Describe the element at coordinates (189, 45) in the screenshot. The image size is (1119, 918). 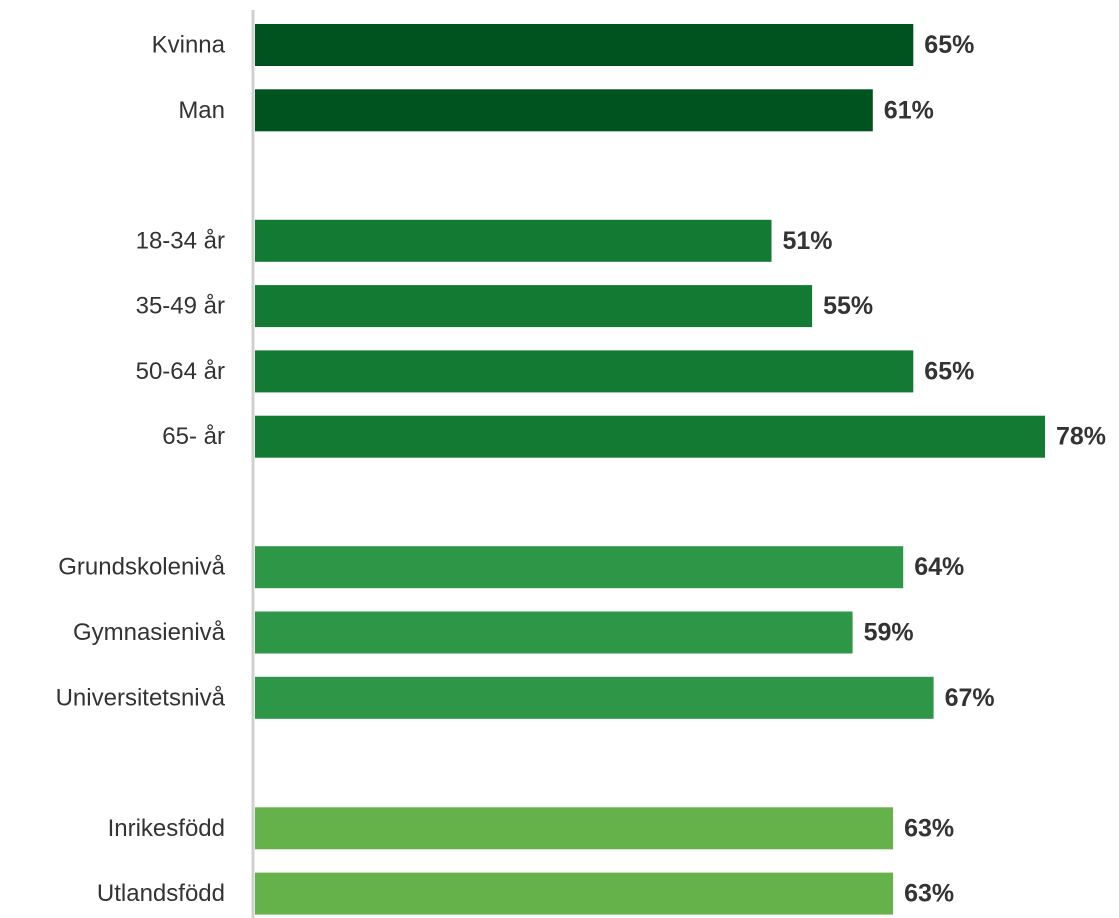
I see `category-label: Kvinna` at that location.